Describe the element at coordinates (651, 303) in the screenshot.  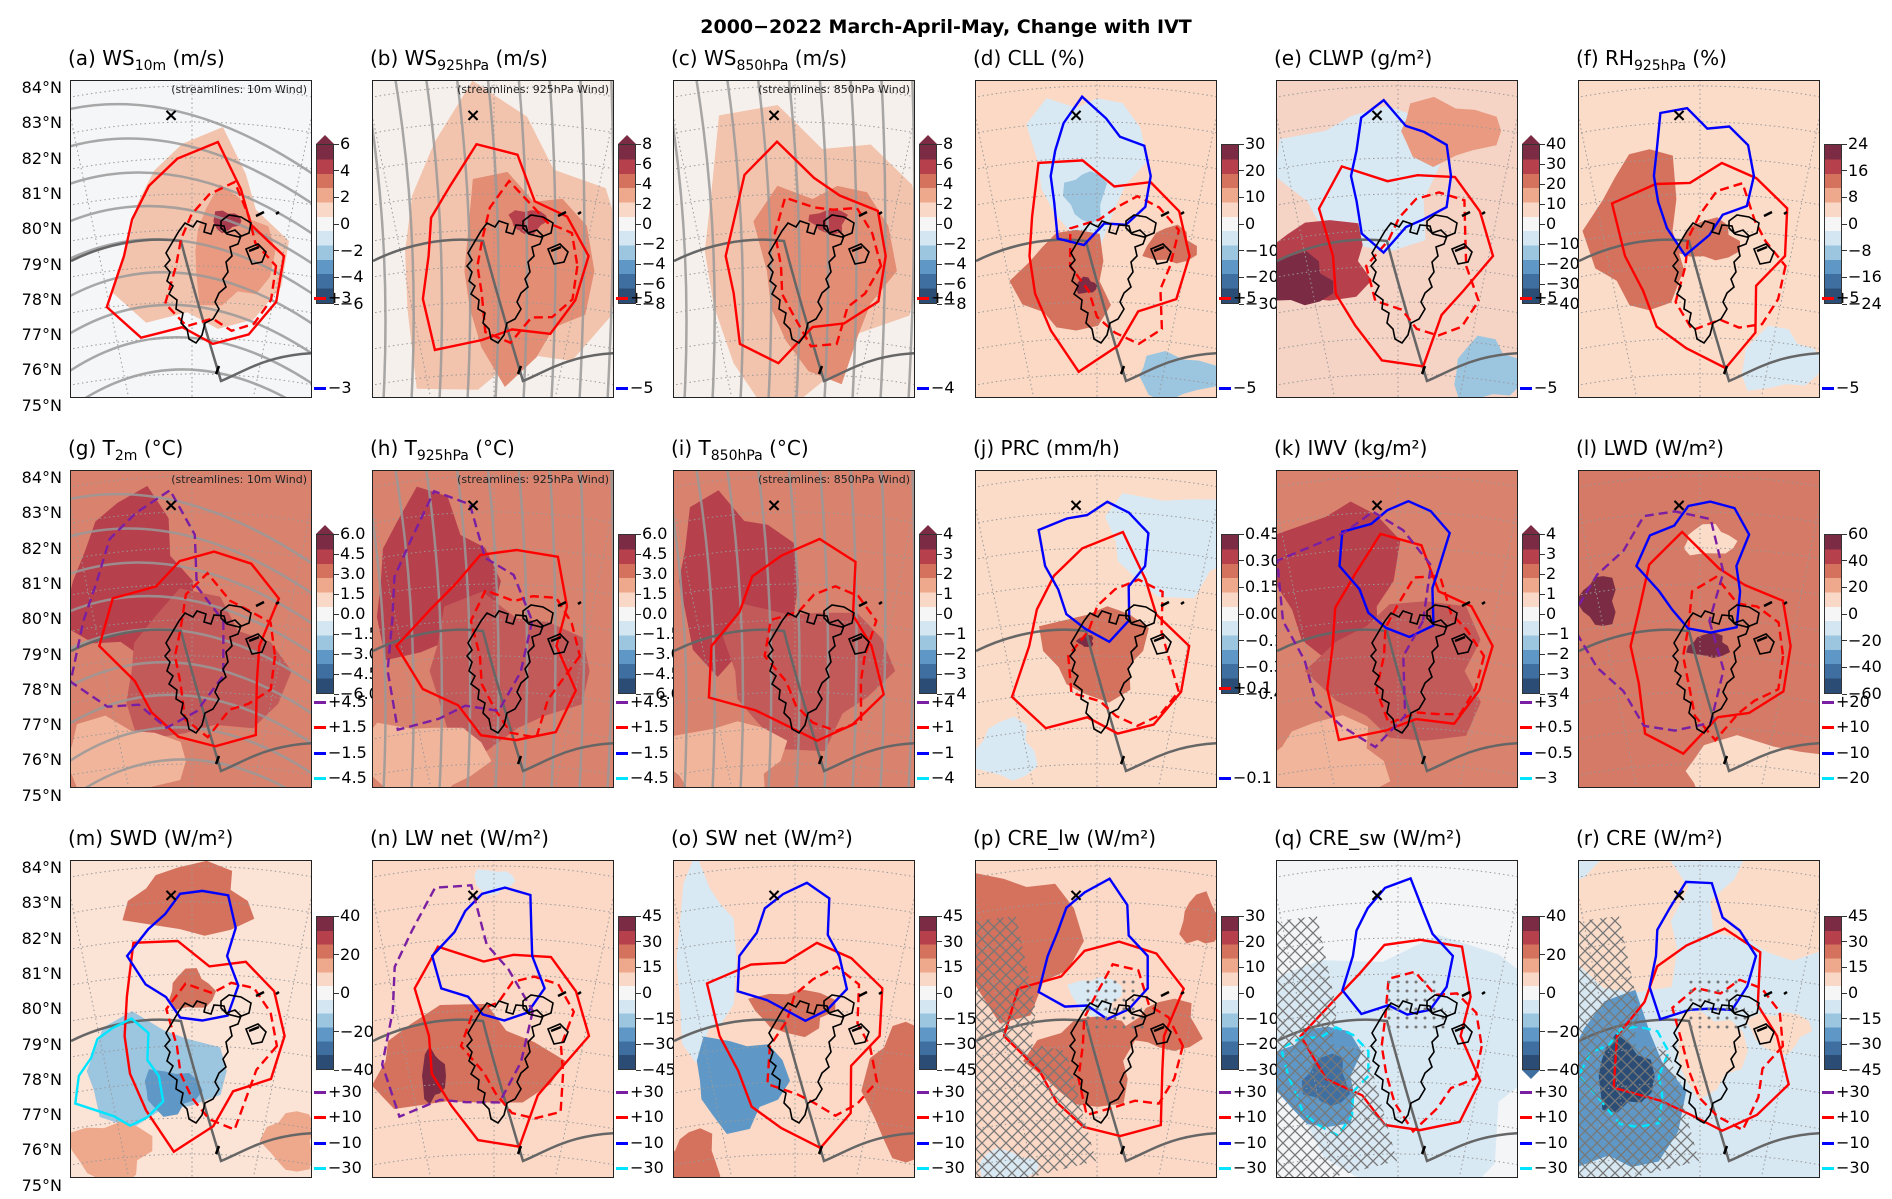
I see `colorbar-tick-label: −8` at that location.